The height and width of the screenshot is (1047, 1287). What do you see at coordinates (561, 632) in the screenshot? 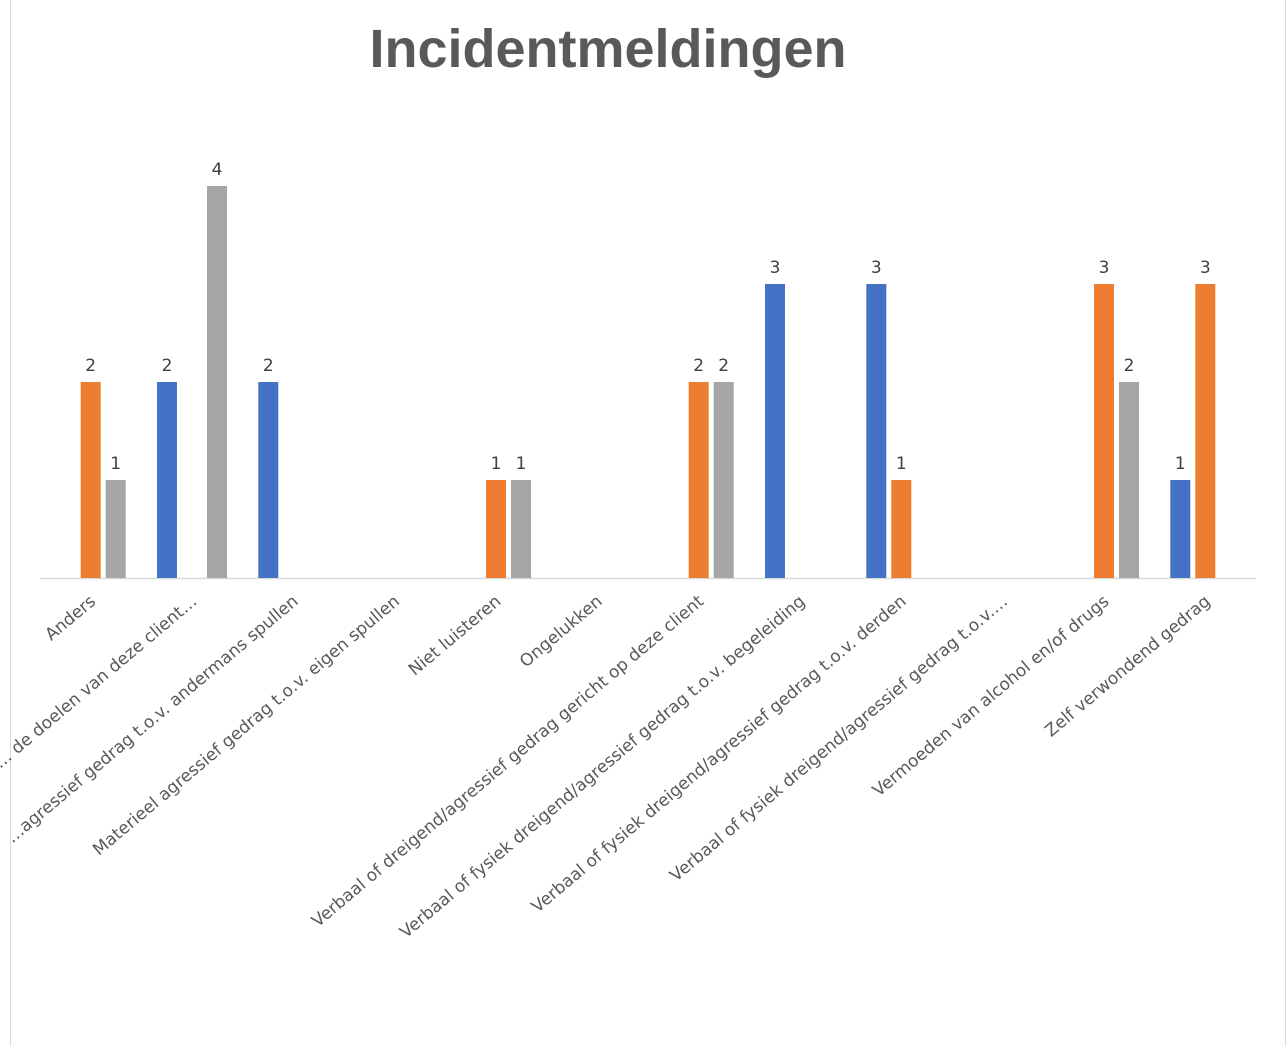
I see `x-tick-label: Ongelukken` at bounding box center [561, 632].